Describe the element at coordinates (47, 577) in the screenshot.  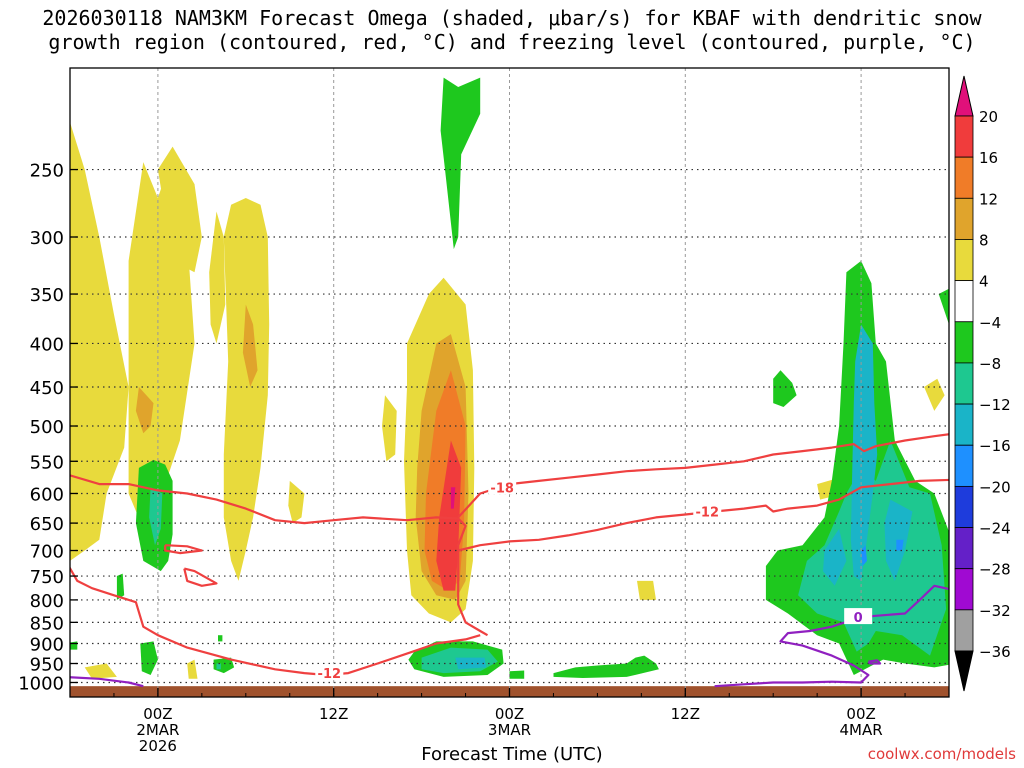
I see `y-tick-label: 750` at that location.